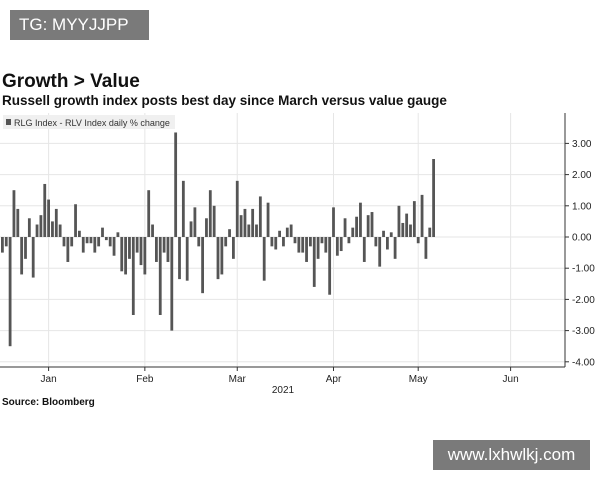 The height and width of the screenshot is (480, 600). Describe the element at coordinates (79, 25) in the screenshot. I see `watermark-top: TG: MYYJJPP` at that location.